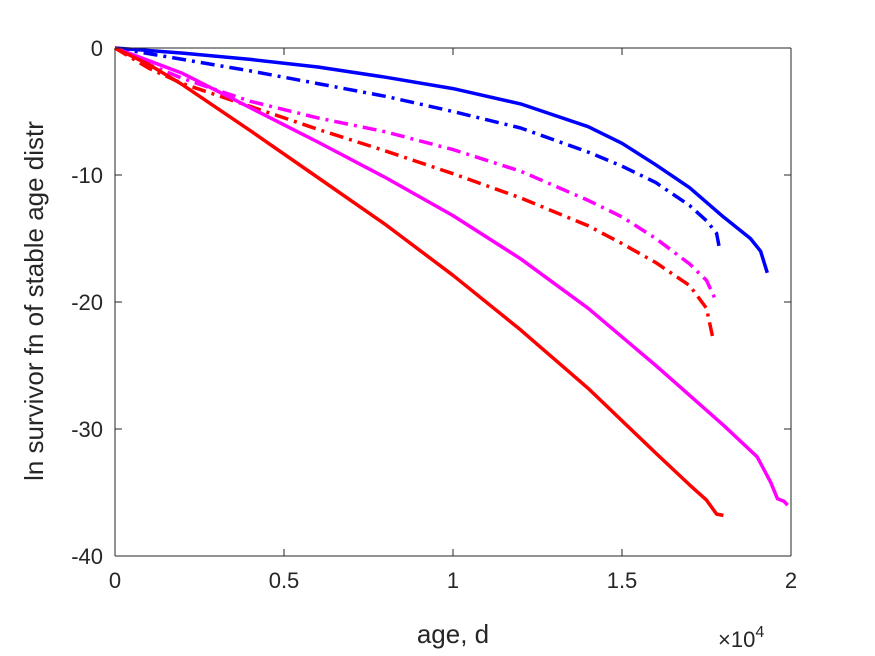  What do you see at coordinates (115, 580) in the screenshot?
I see `x-tick-label: 0` at bounding box center [115, 580].